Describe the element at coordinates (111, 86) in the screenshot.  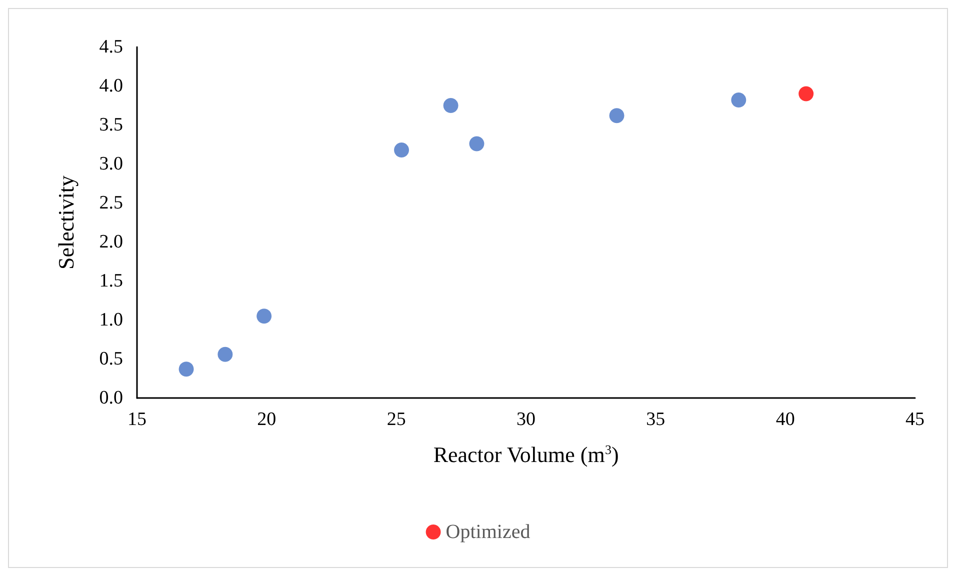
I see `y-tick-label: 4.0` at that location.